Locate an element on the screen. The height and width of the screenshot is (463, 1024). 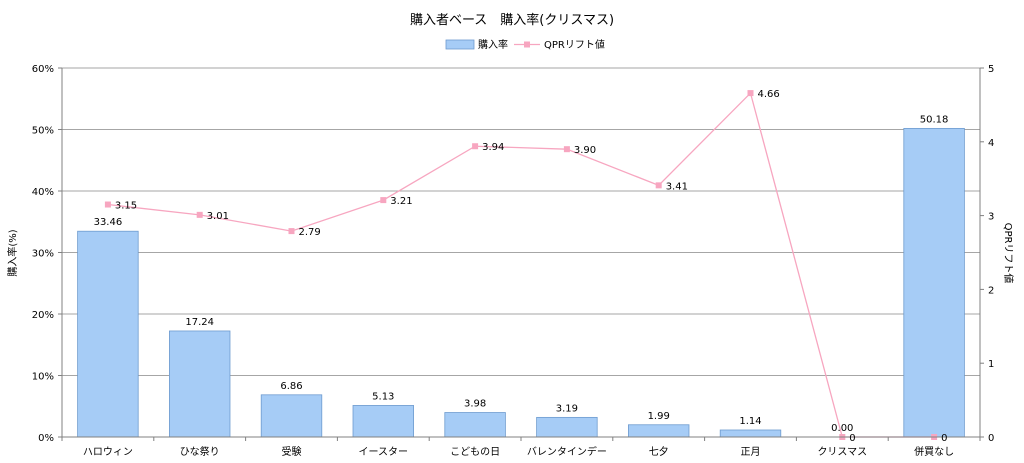
bar-value-label: 6.86 is located at coordinates (291, 386).